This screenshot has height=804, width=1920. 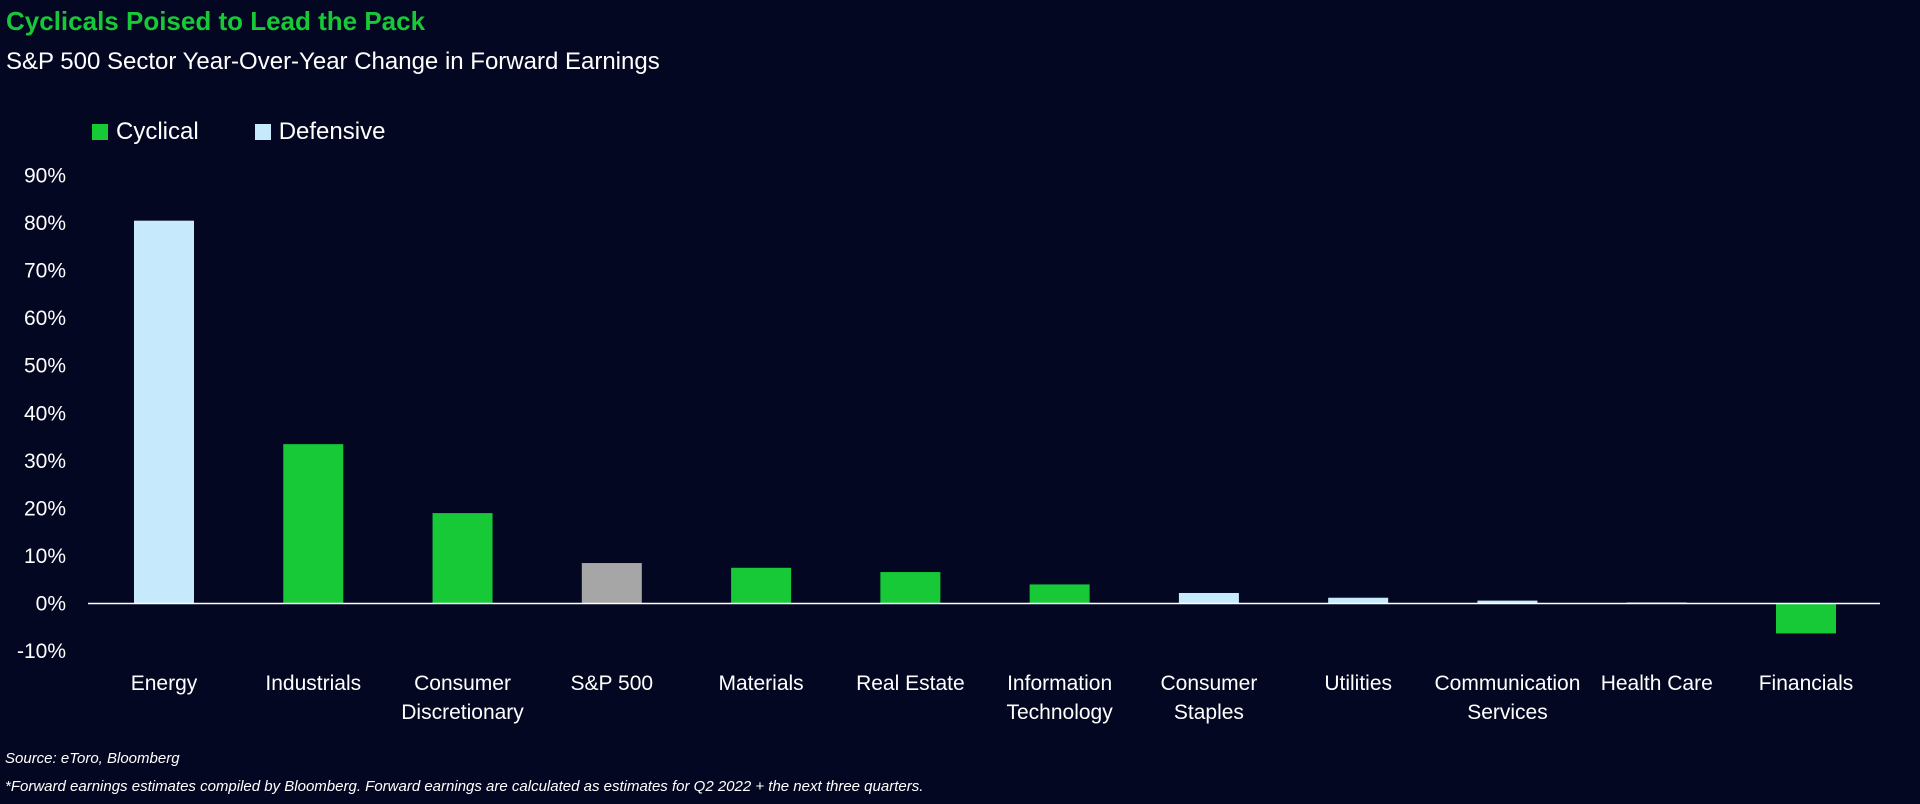 I want to click on y-tick-label: 0%, so click(x=51, y=603).